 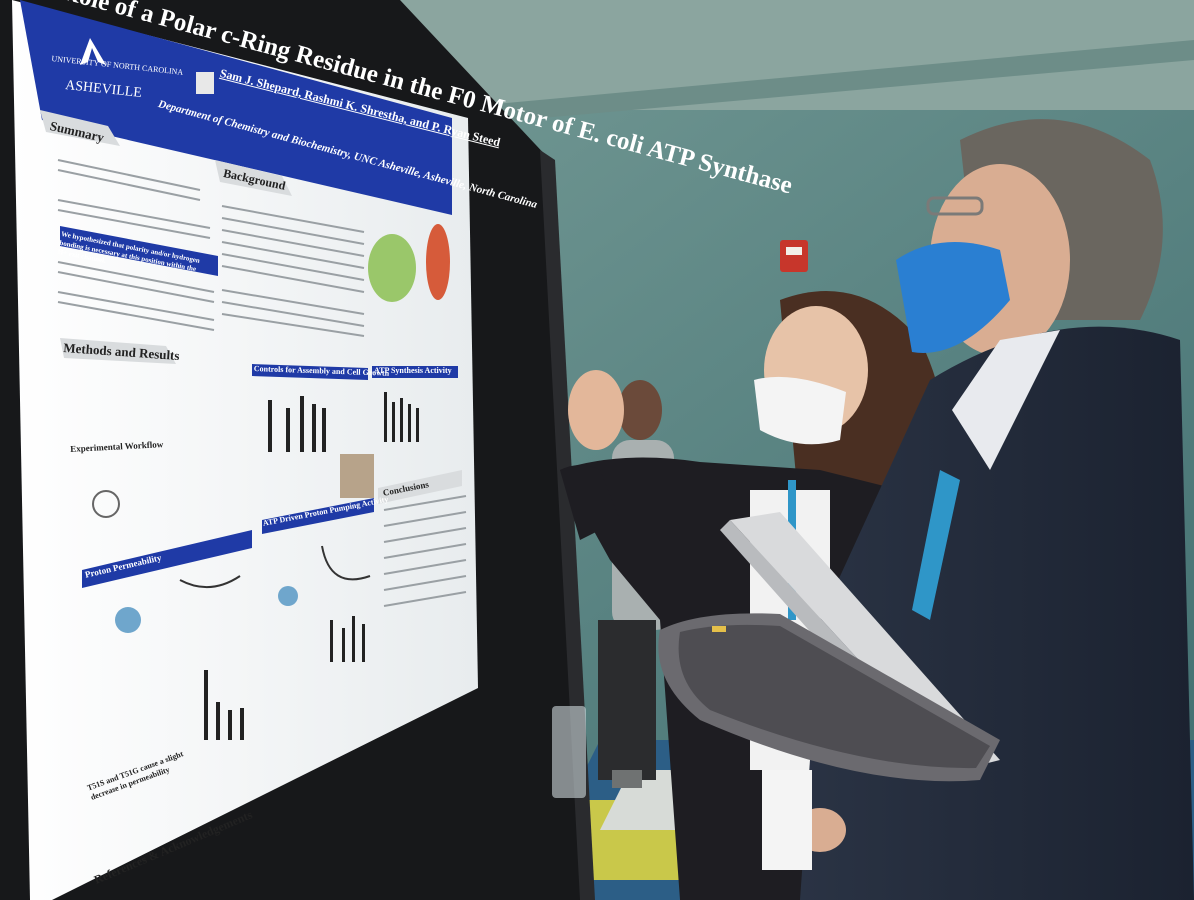 I want to click on permeability-bar-chart, so click(x=224, y=705).